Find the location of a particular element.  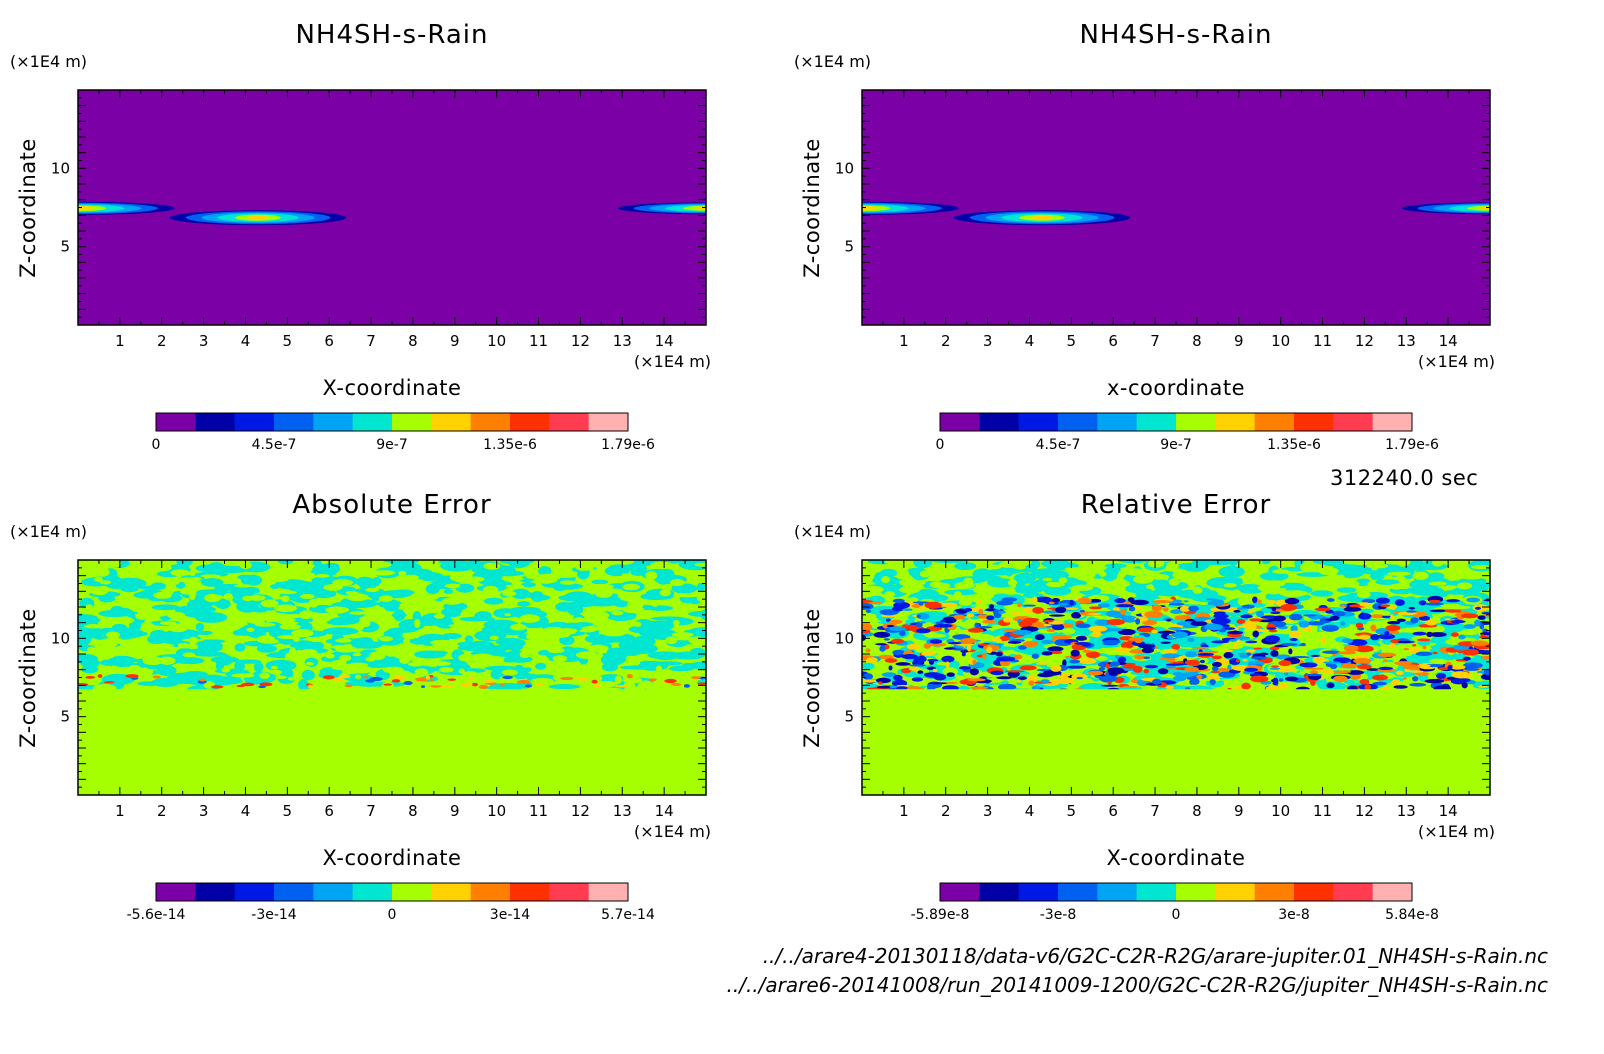

x-tick-label: 3 is located at coordinates (988, 341).